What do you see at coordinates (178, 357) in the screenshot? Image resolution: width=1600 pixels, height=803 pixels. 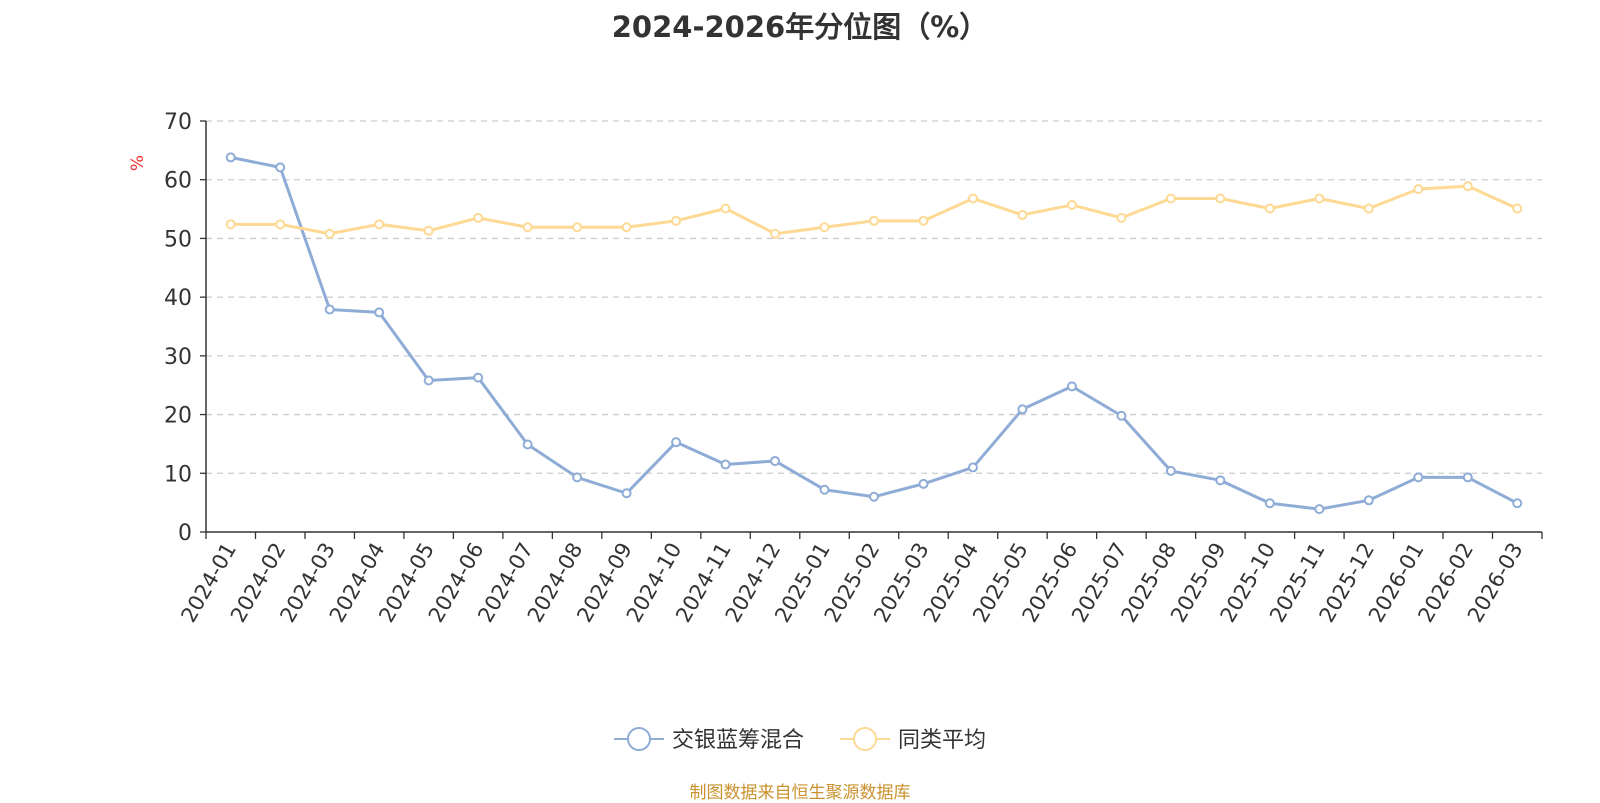 I see `y-tick-label: 30` at bounding box center [178, 357].